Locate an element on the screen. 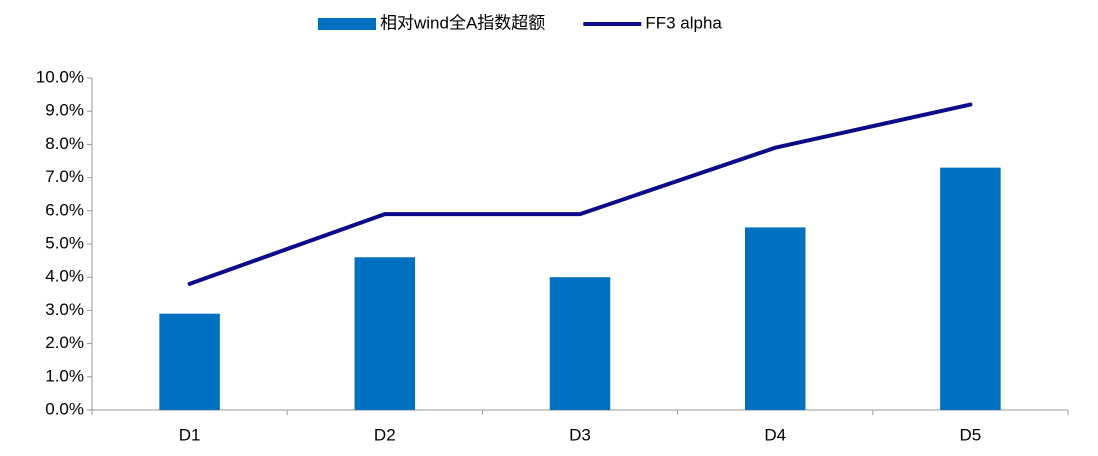  x-tick-label: D3 is located at coordinates (580, 434).